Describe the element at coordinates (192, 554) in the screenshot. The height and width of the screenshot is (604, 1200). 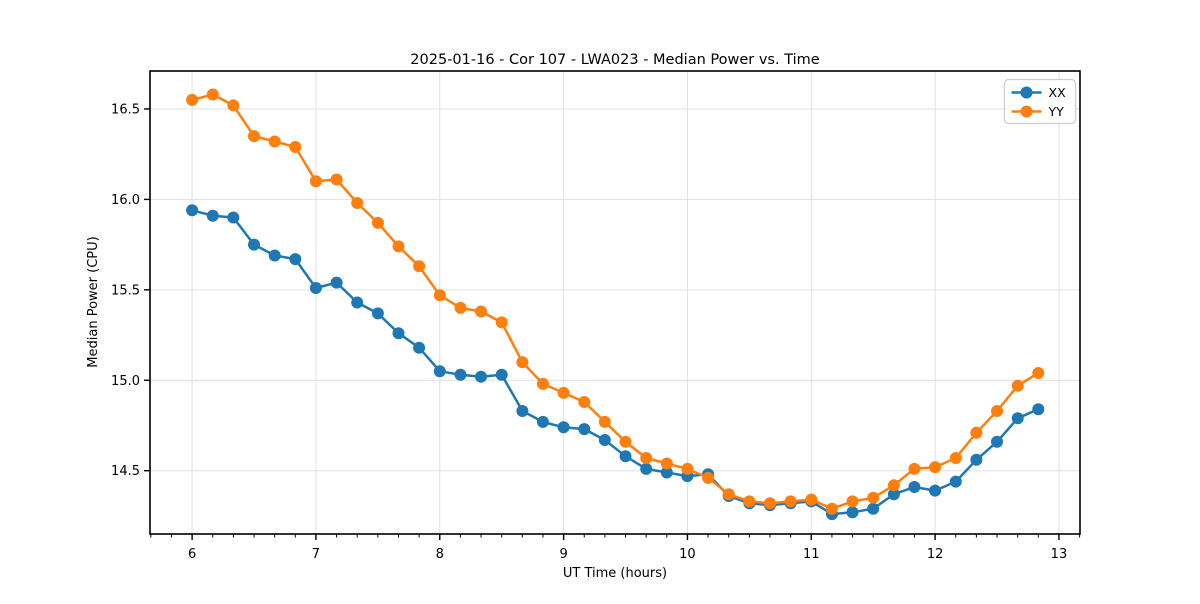
I see `x-tick-label: 6` at that location.